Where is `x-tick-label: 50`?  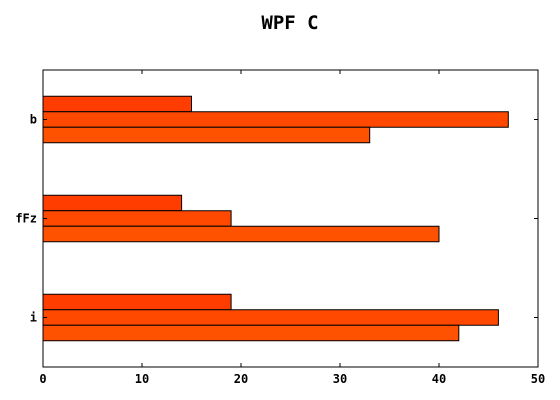 x-tick-label: 50 is located at coordinates (538, 379).